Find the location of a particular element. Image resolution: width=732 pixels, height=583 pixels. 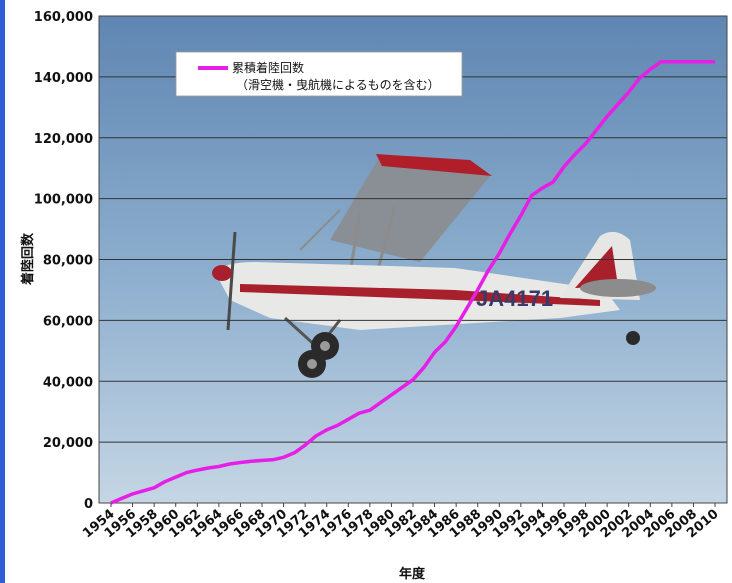

legend-label: 累積着陸回数 is located at coordinates (268, 67).